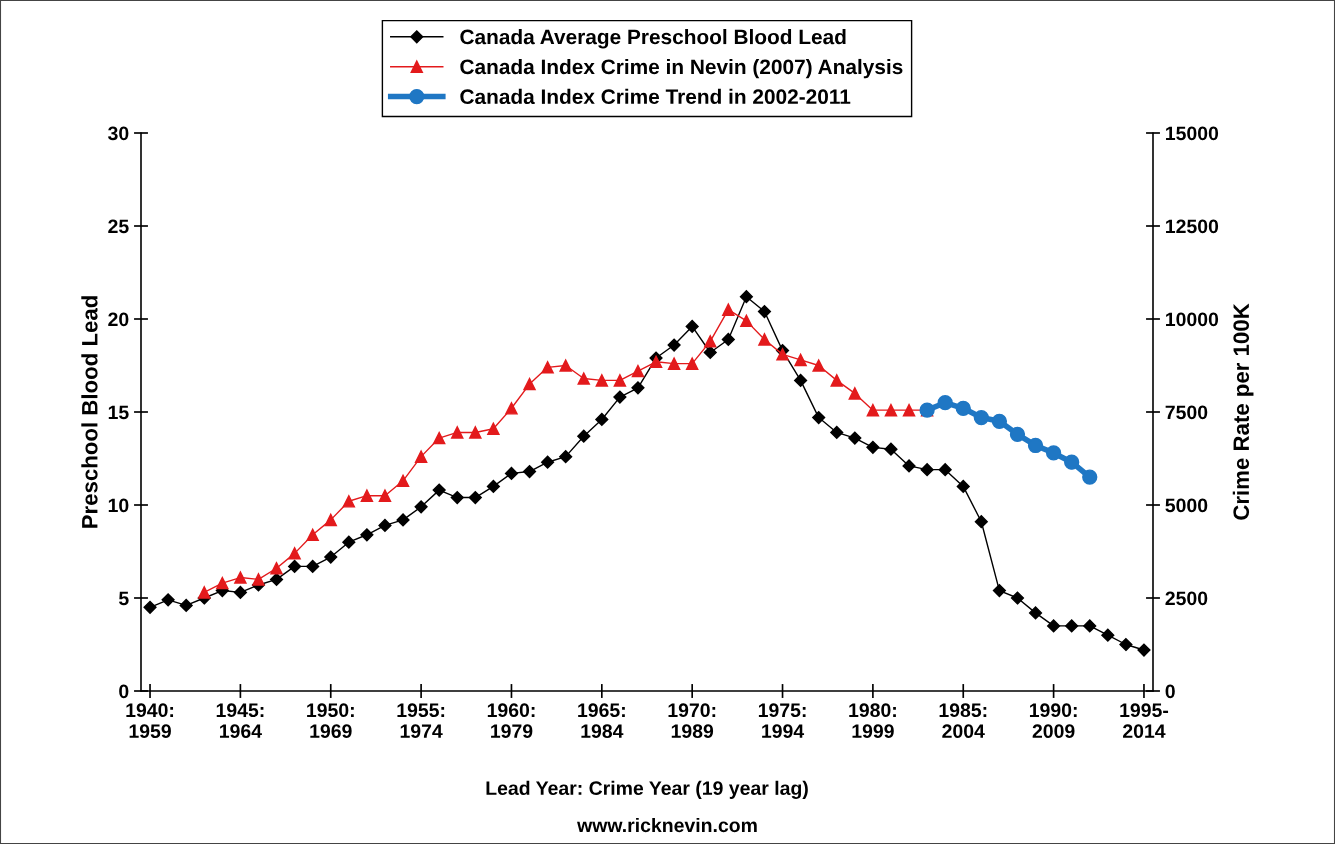  Describe the element at coordinates (653, 38) in the screenshot. I see `legend-label: Canada Average Preschool Blood Lead` at that location.